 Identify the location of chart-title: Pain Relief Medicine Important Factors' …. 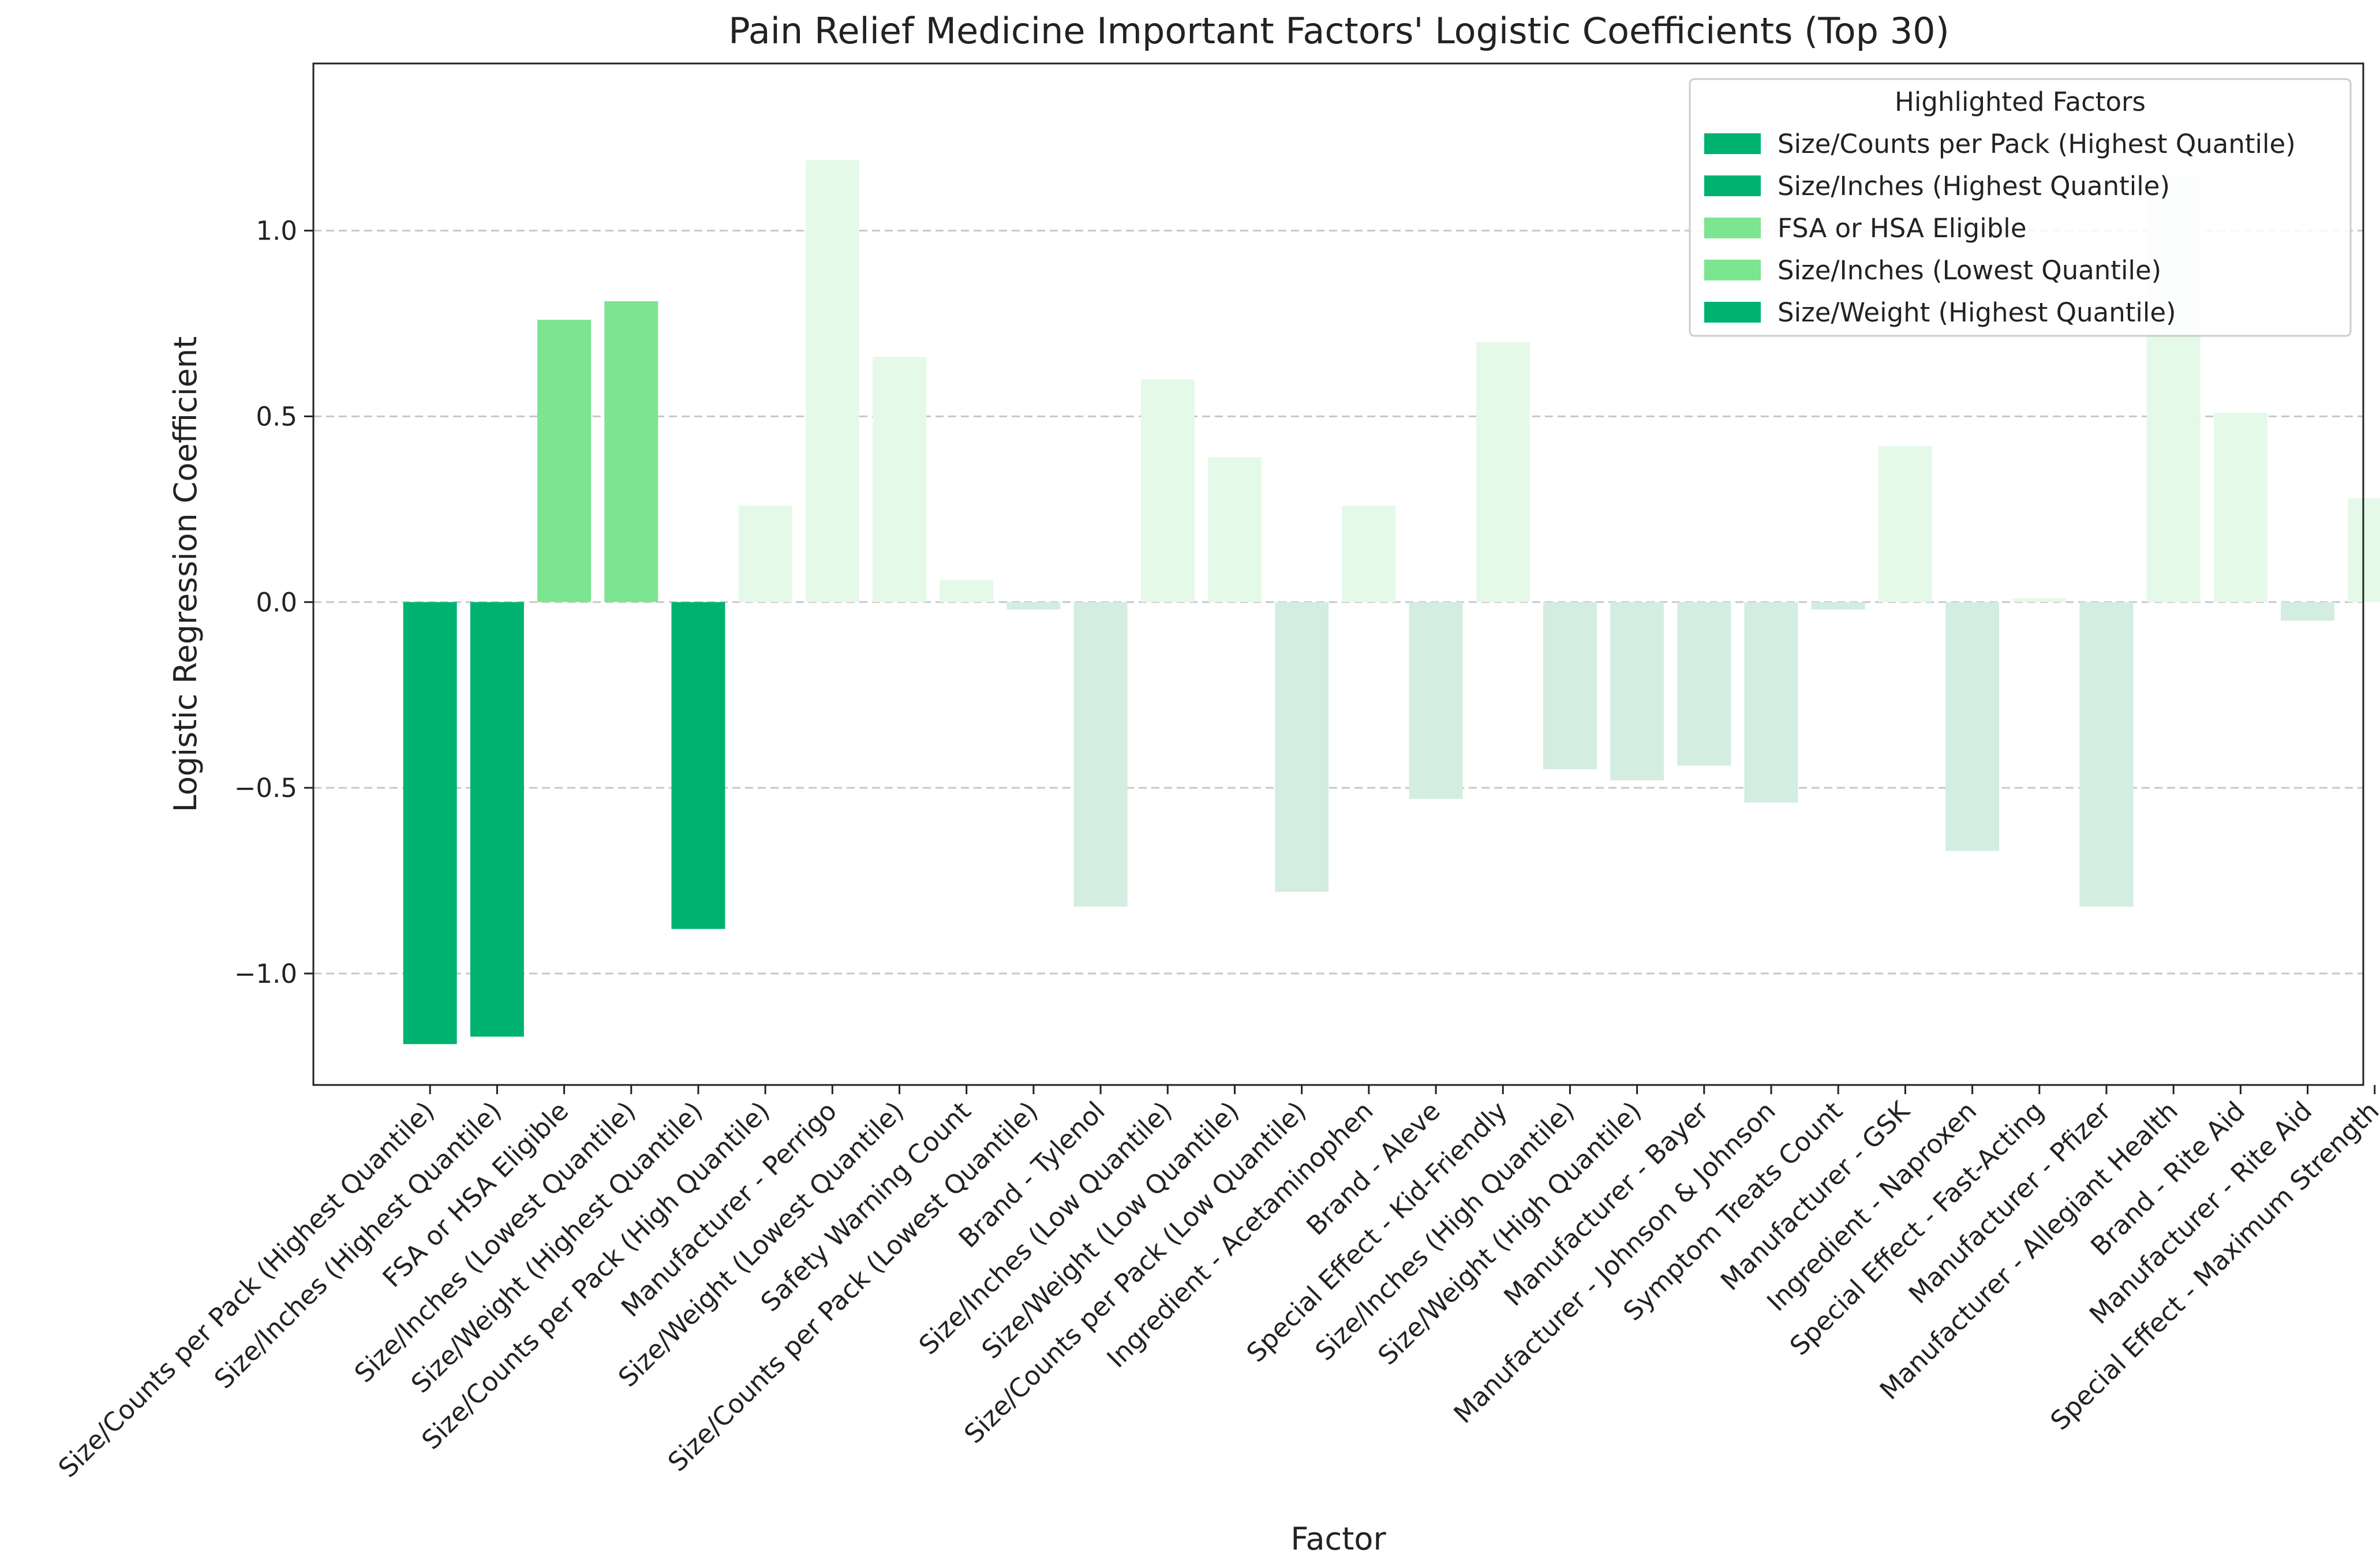
(1338, 31).